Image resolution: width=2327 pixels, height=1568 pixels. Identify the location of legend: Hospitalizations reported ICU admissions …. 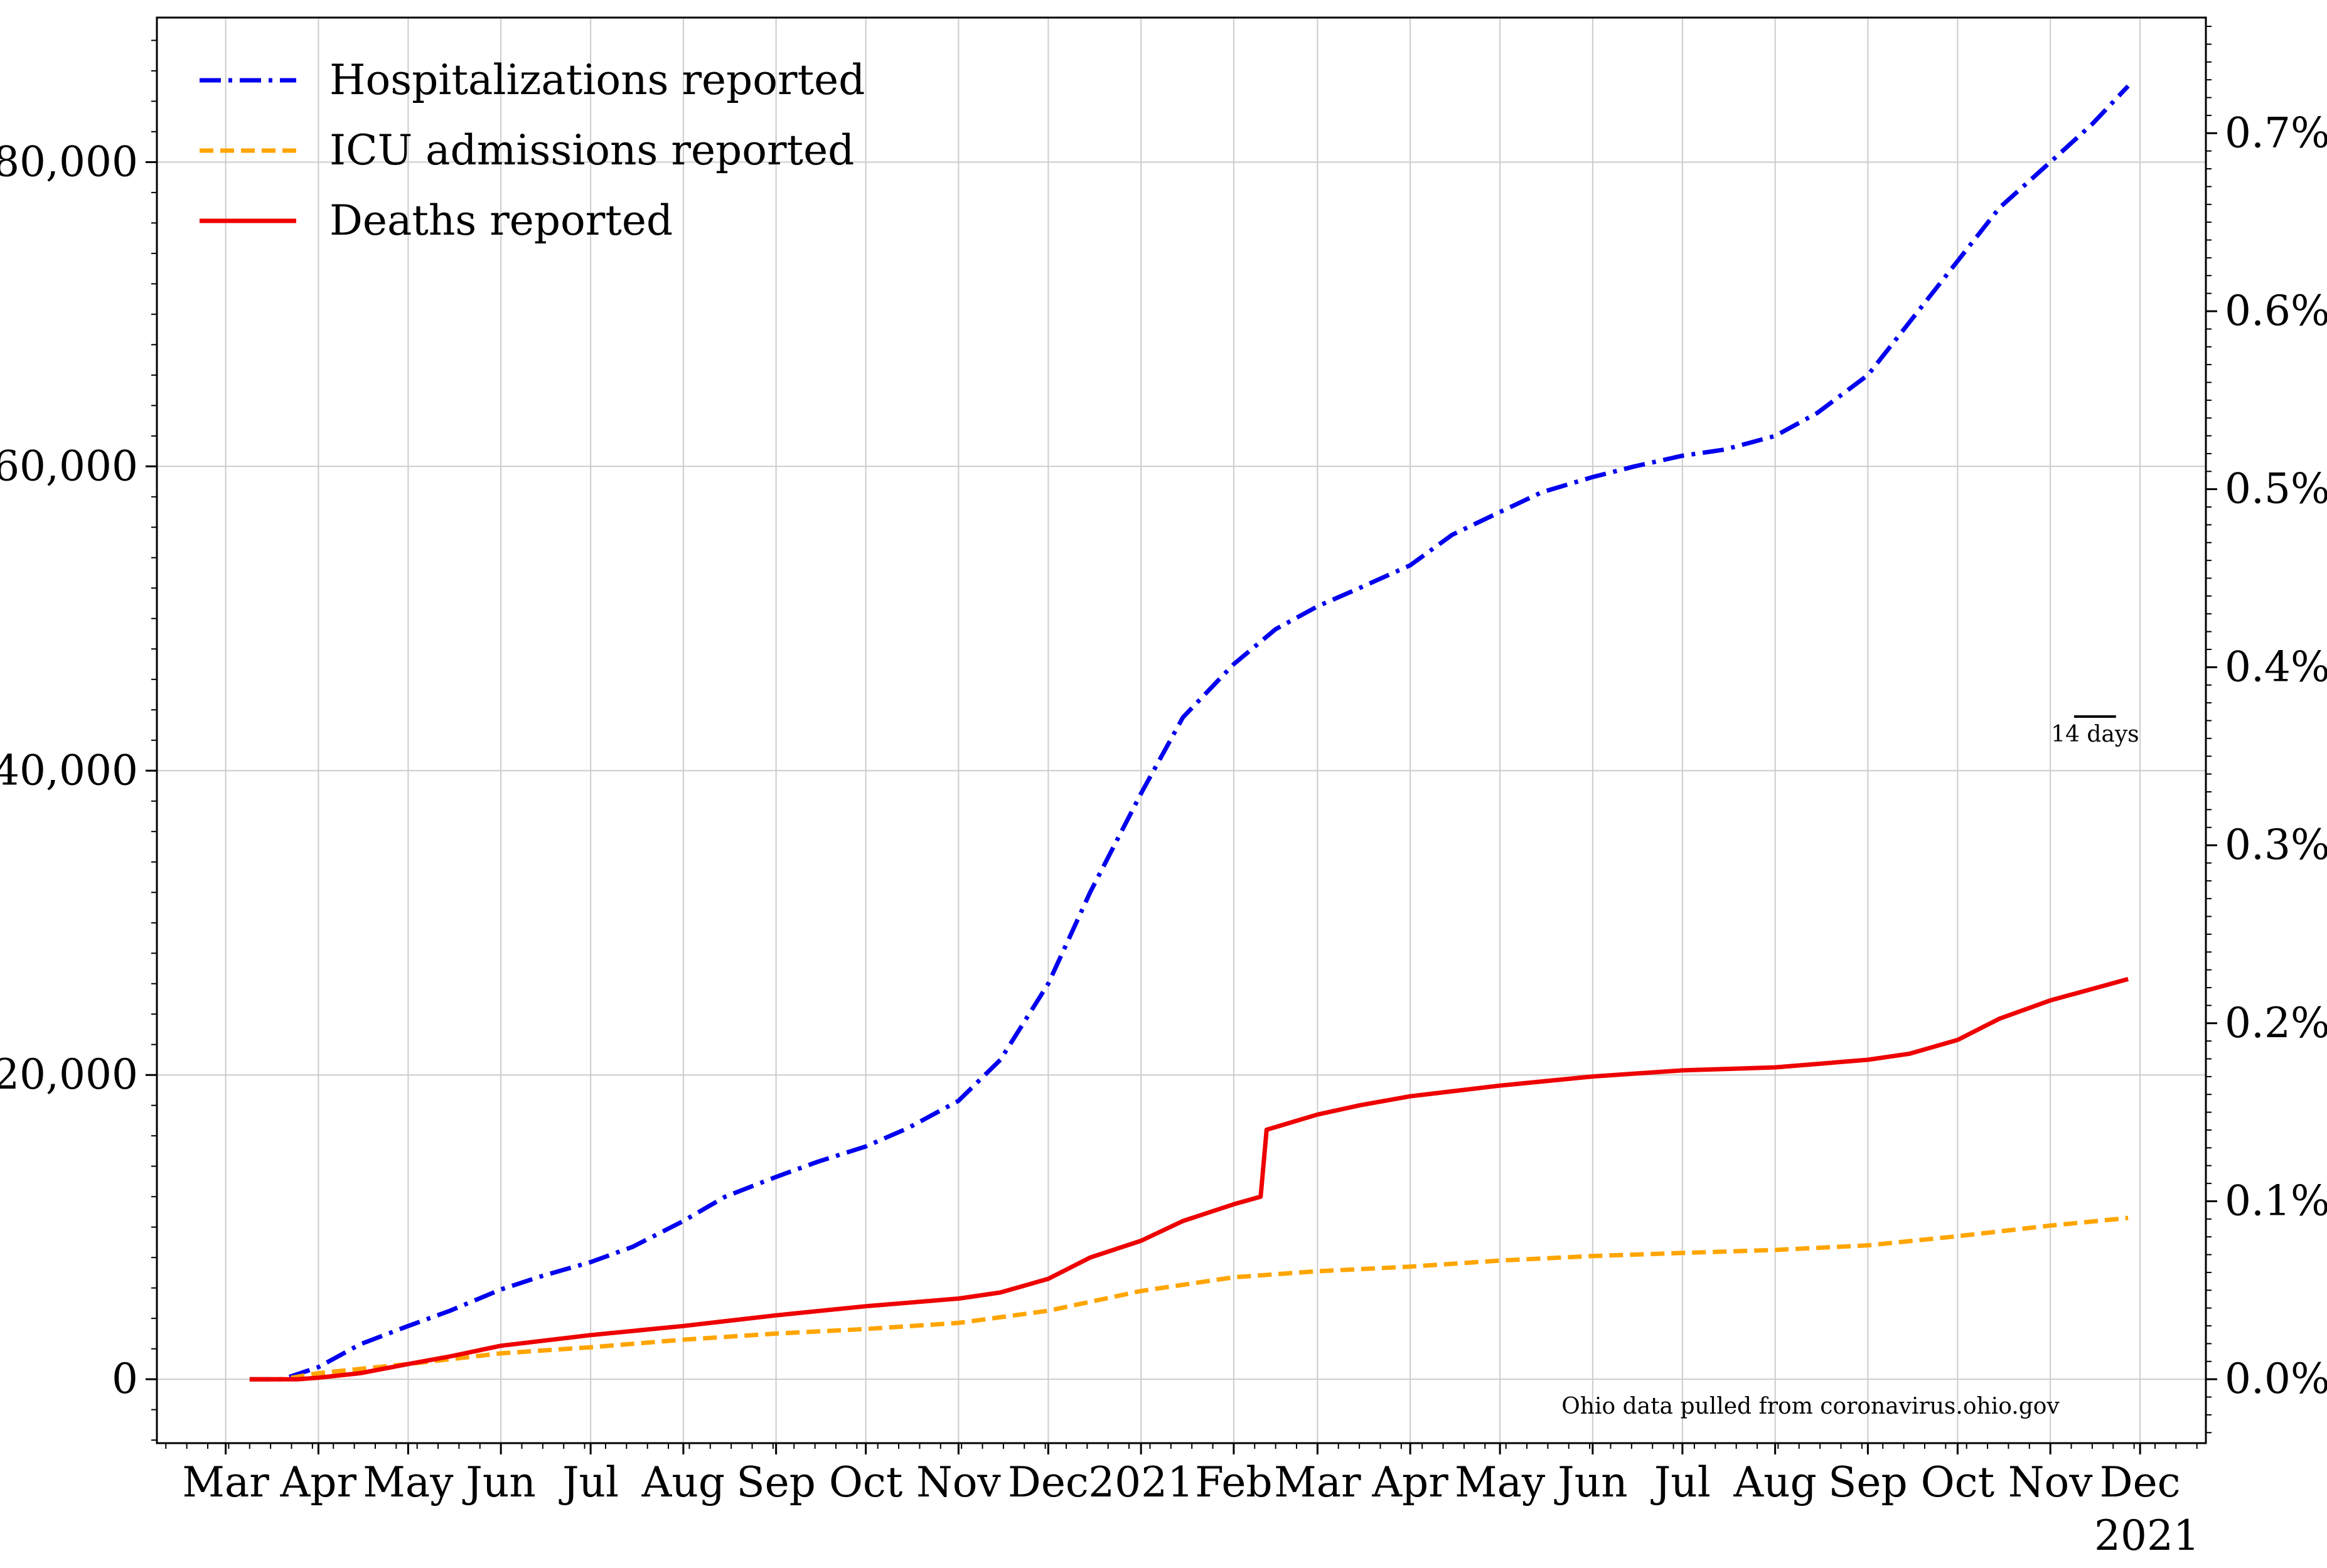
(532, 150).